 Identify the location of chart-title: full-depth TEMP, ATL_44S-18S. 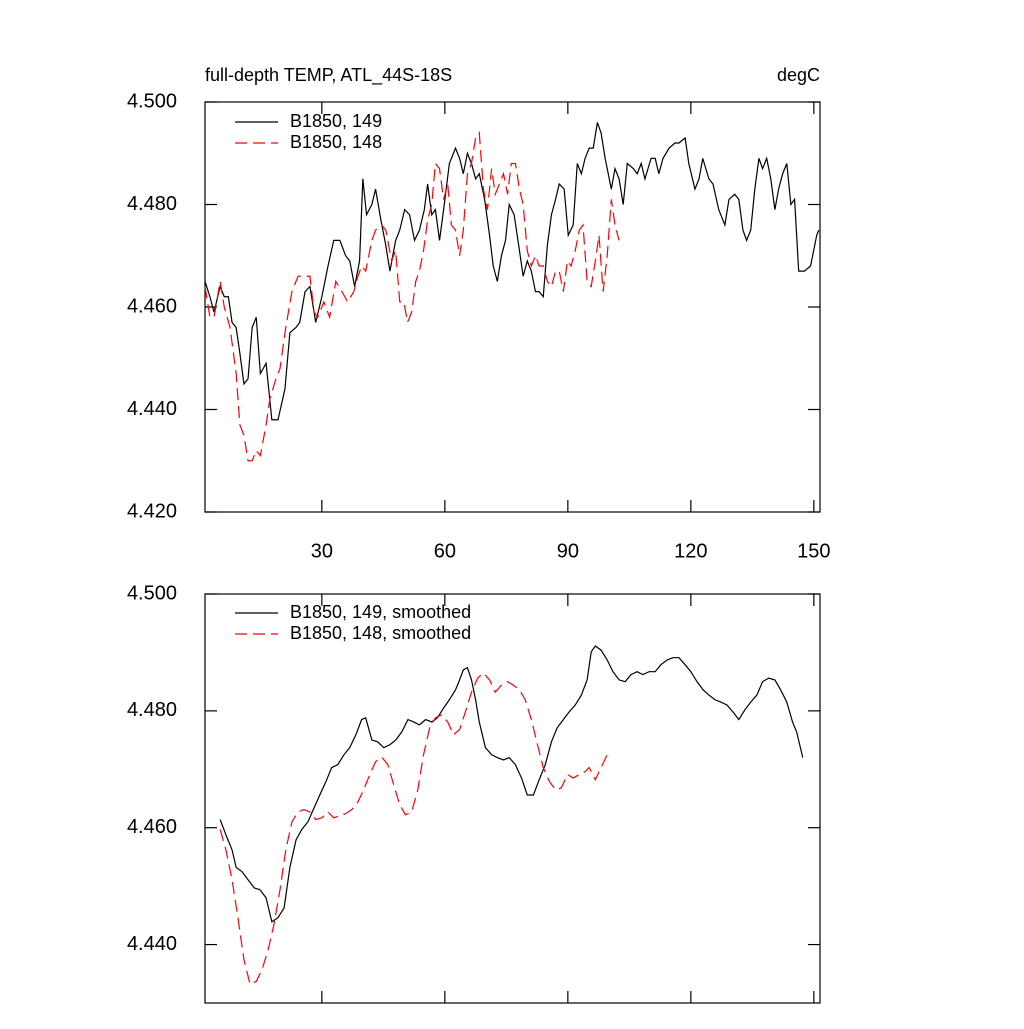
(328, 75).